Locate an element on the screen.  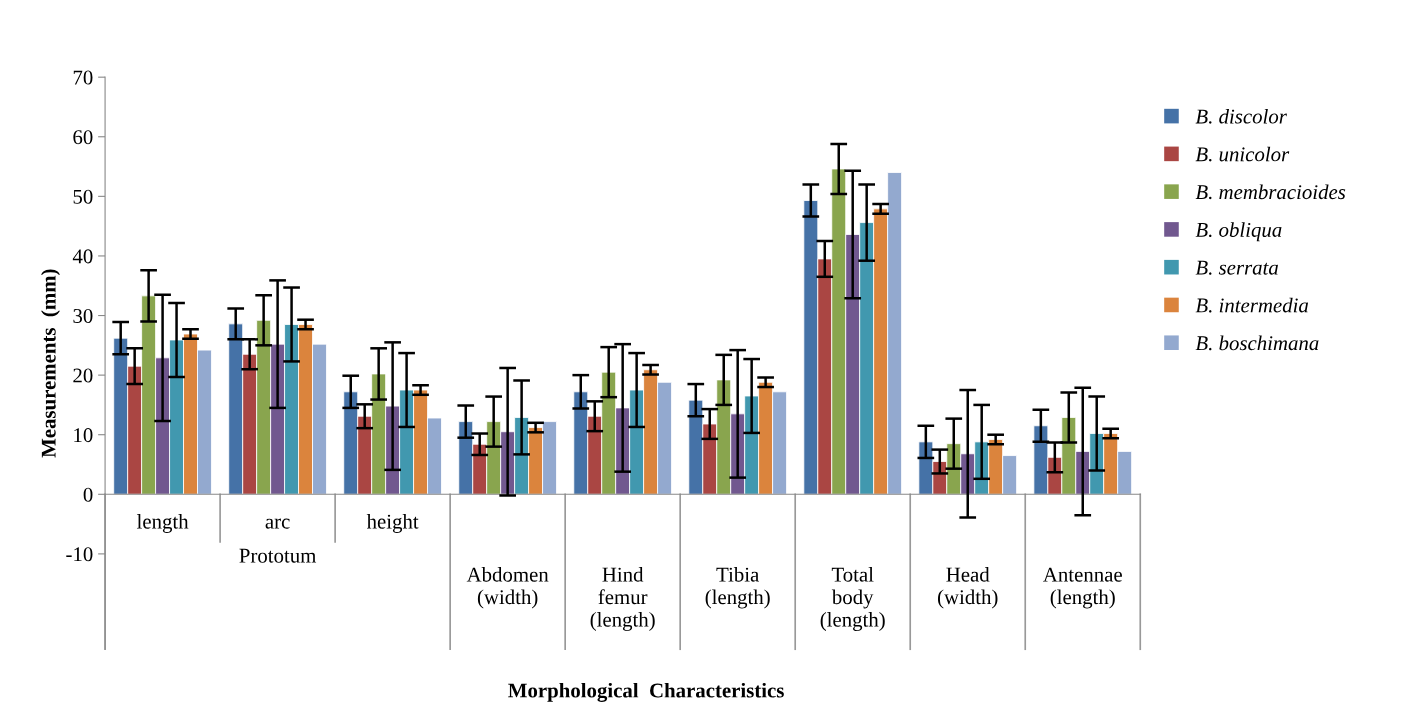
legend-label: B. intermedia is located at coordinates (1252, 305).